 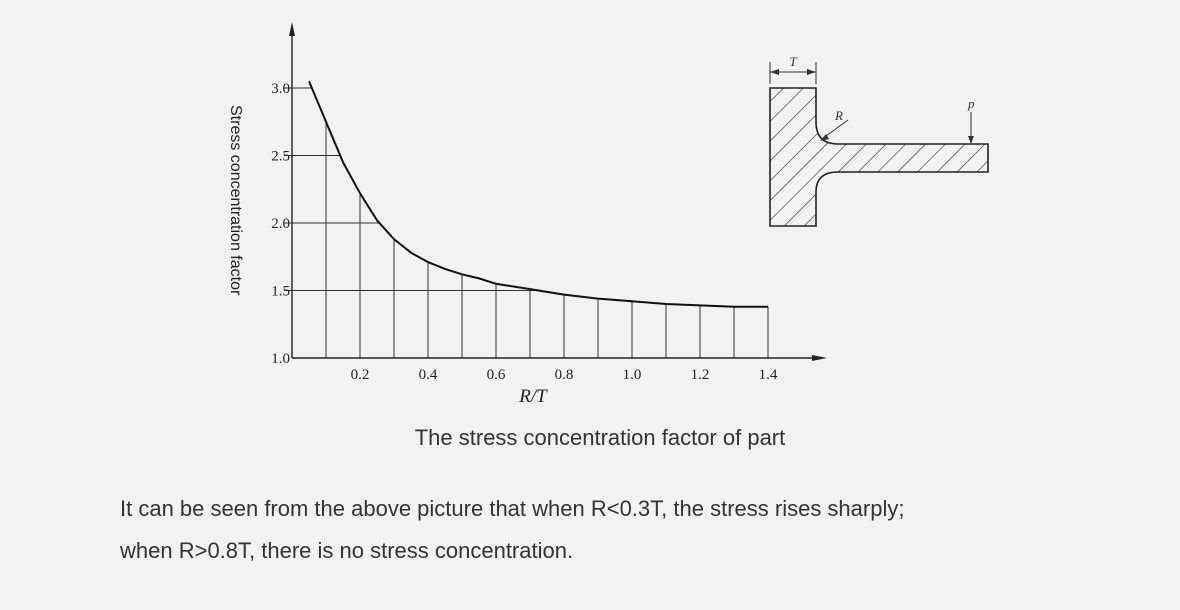 I want to click on x-axis-title: R/T, so click(x=533, y=396).